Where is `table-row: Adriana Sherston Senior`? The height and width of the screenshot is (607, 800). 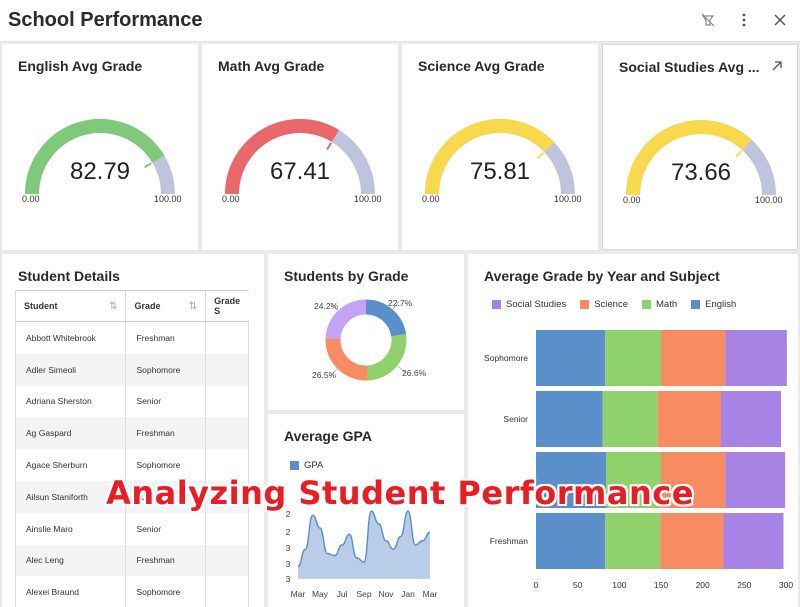 table-row: Adriana Sherston Senior is located at coordinates (132, 401).